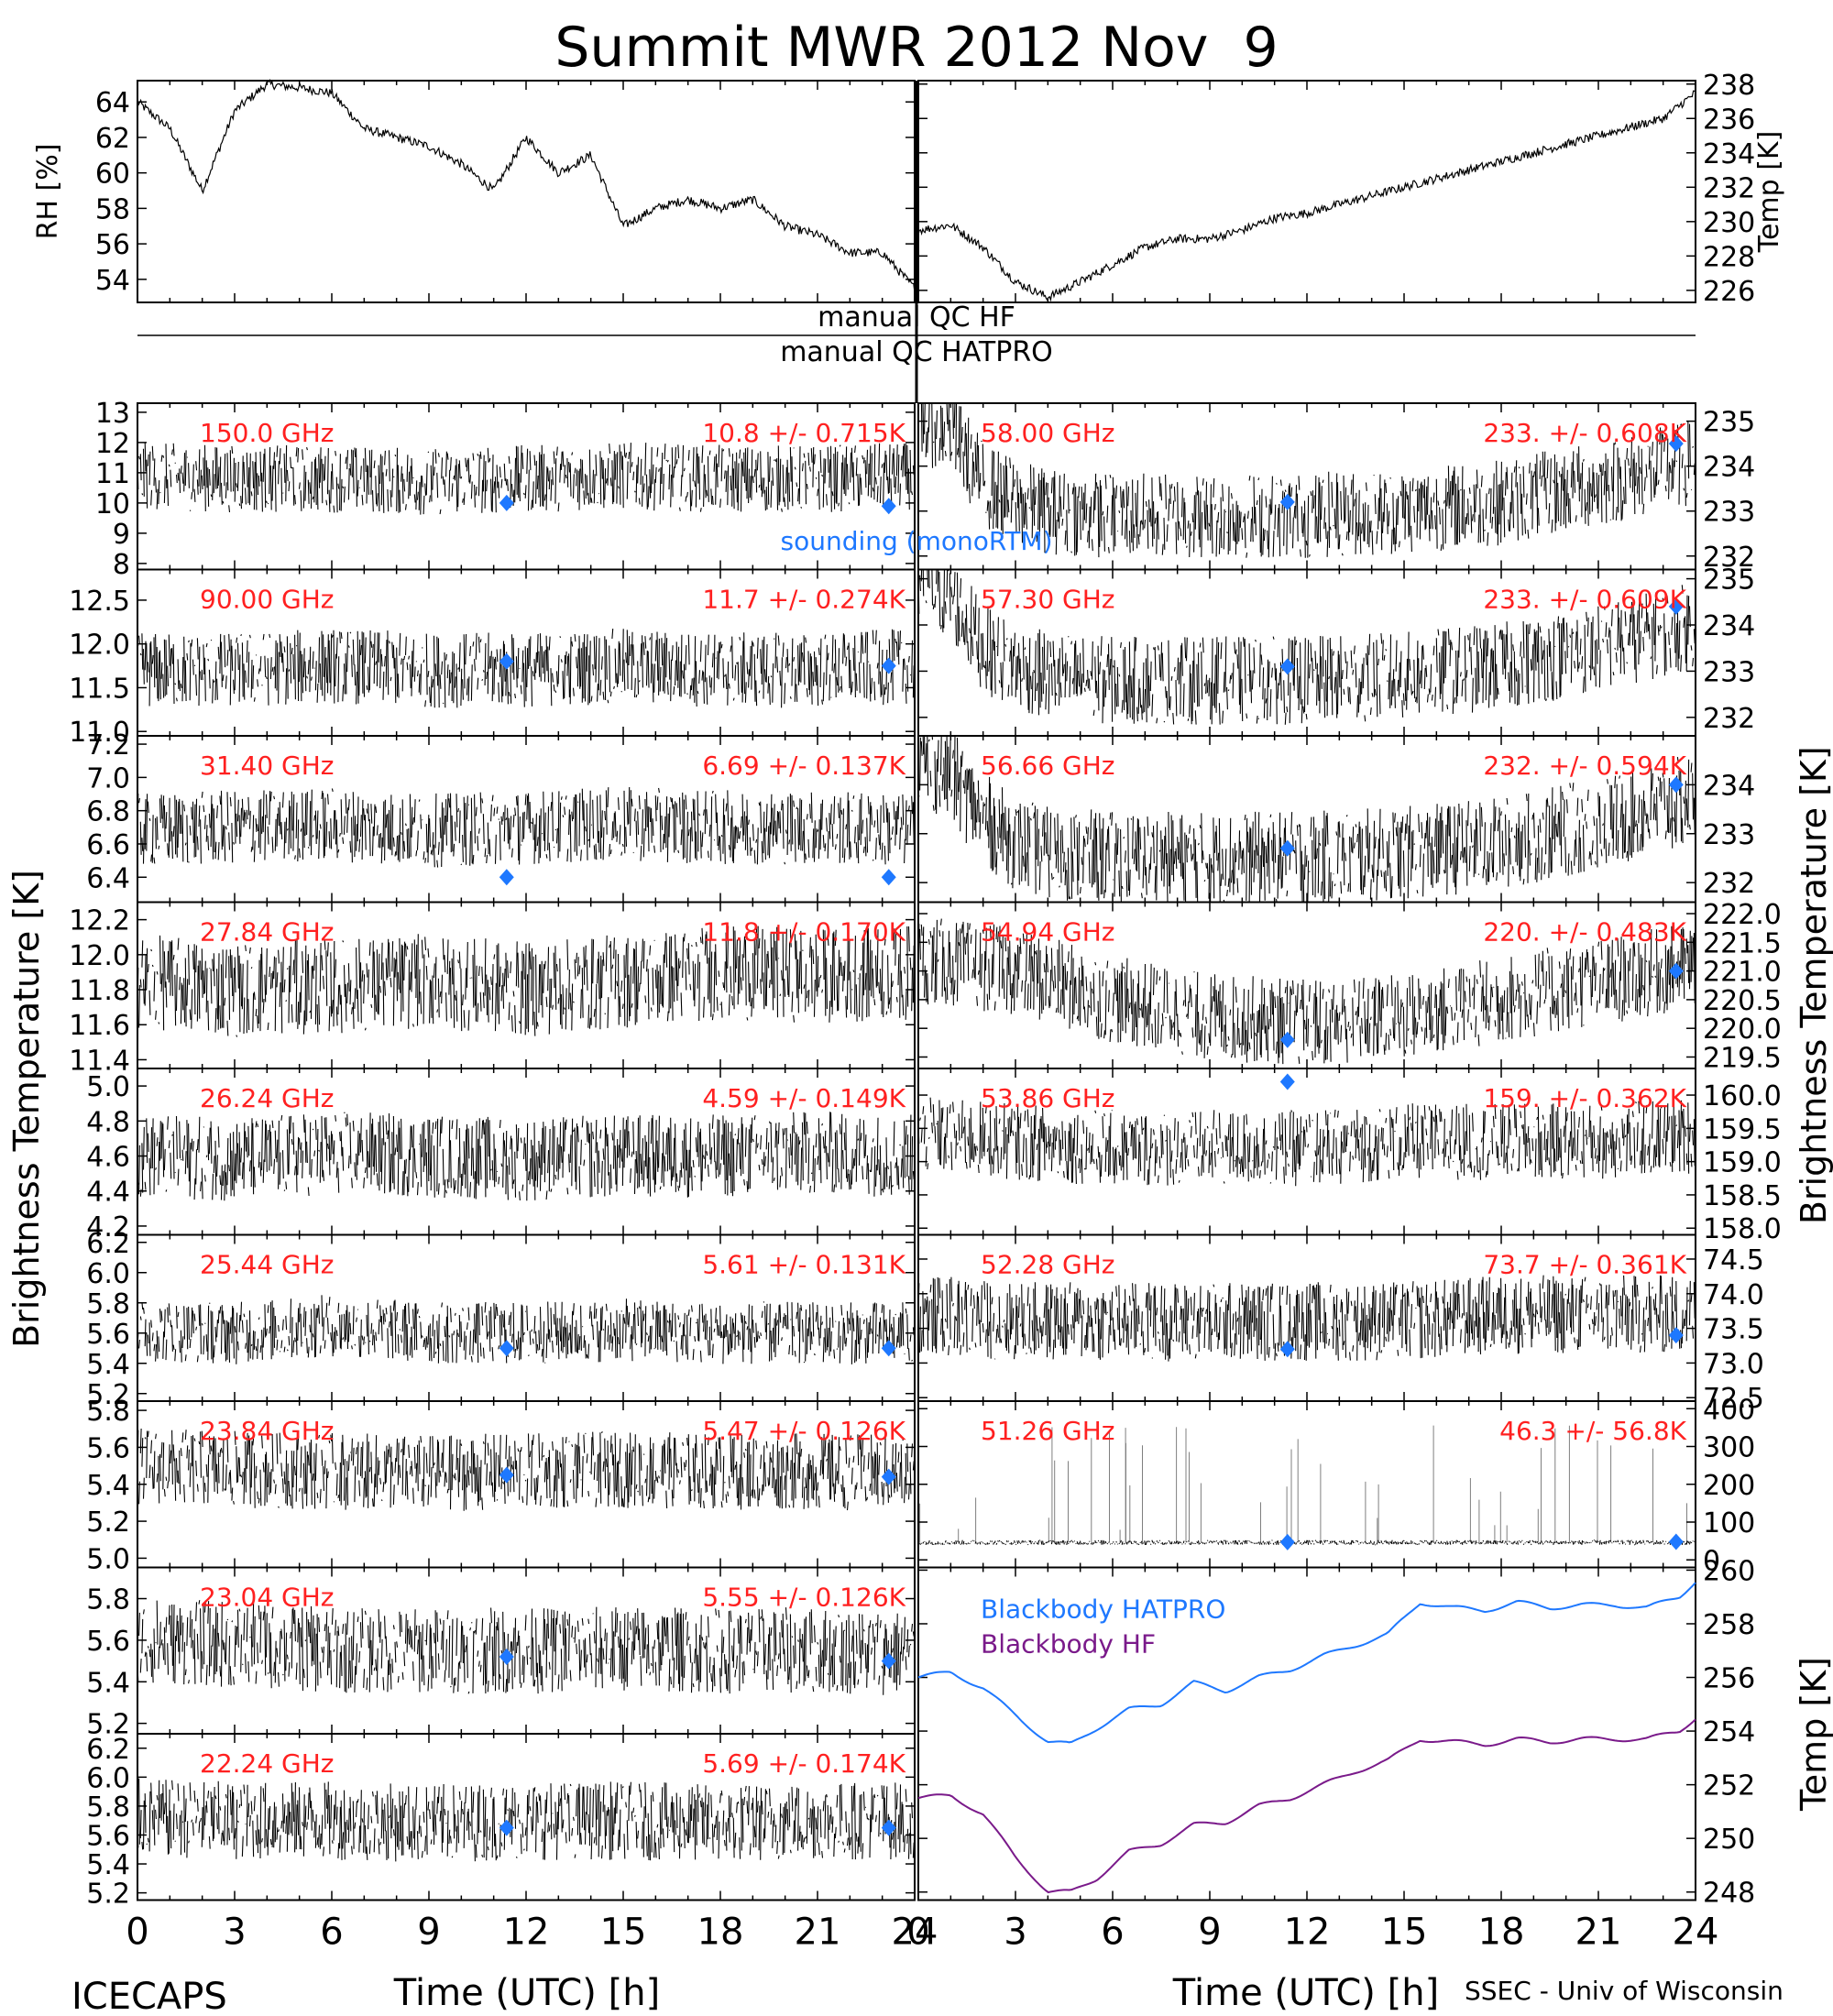 Image resolution: width=1833 pixels, height=2016 pixels. What do you see at coordinates (108, 1486) in the screenshot?
I see `y-tick-label: 5.4` at bounding box center [108, 1486].